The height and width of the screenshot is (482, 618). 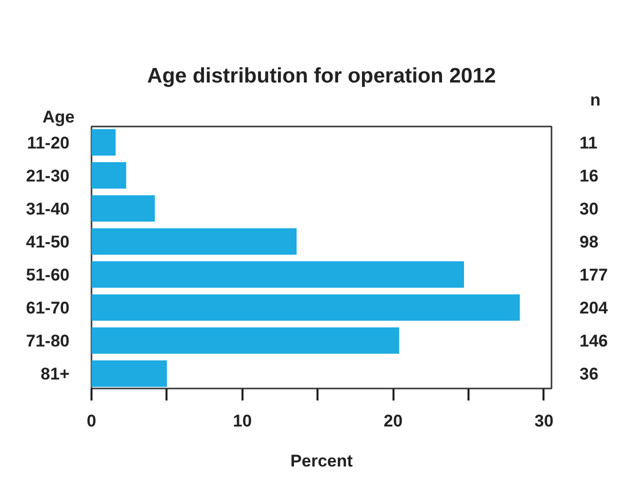 I want to click on x-tick-label: 10, so click(x=242, y=421).